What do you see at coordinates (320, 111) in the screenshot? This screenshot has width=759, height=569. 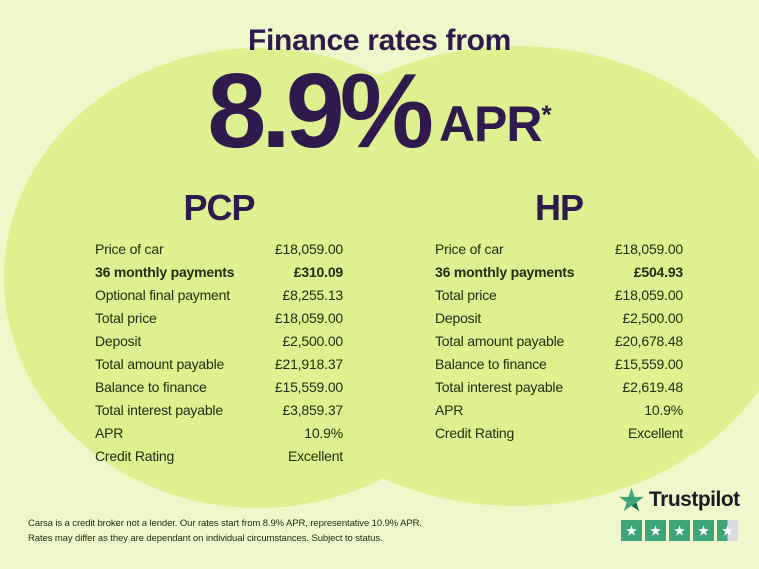 I see `rate-value: 8.9%` at bounding box center [320, 111].